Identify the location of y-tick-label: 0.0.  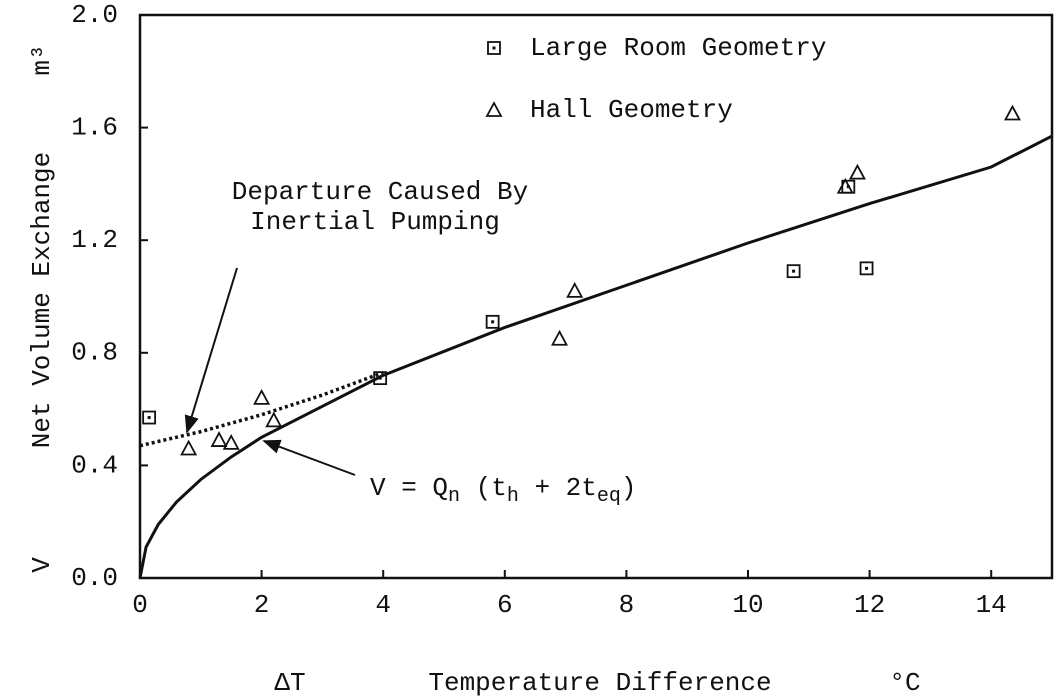
(94, 578).